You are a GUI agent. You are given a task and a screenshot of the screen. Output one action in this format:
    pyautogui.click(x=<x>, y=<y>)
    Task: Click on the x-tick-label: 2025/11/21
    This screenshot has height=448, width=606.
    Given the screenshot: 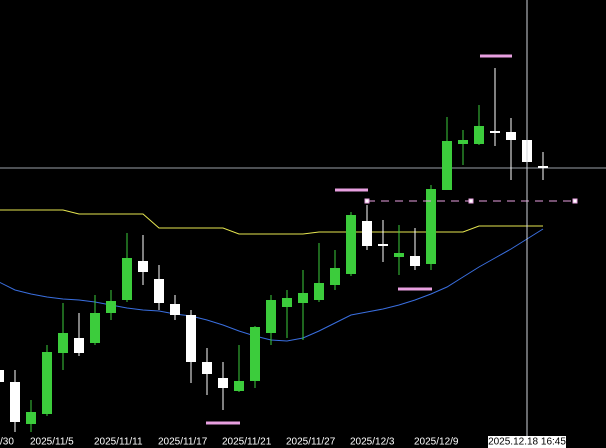 What is the action you would take?
    pyautogui.click(x=247, y=442)
    